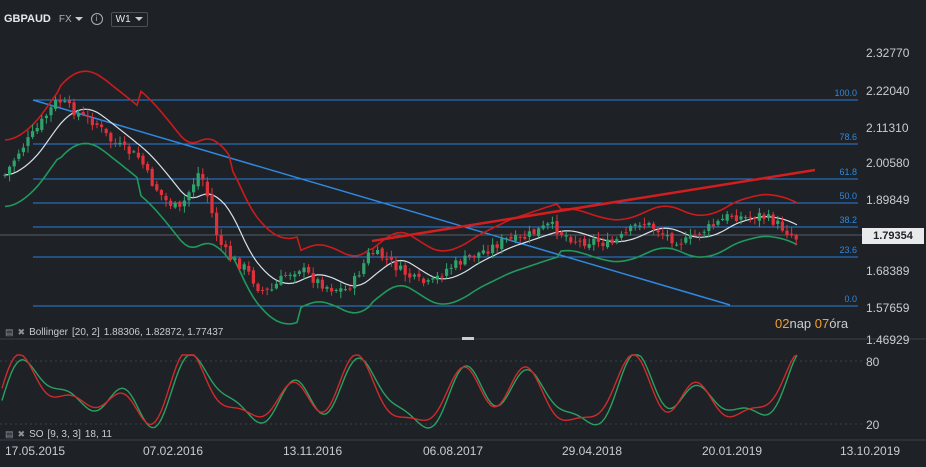 The image size is (926, 467). What do you see at coordinates (468, 338) in the screenshot?
I see `pane-resize-handle` at bounding box center [468, 338].